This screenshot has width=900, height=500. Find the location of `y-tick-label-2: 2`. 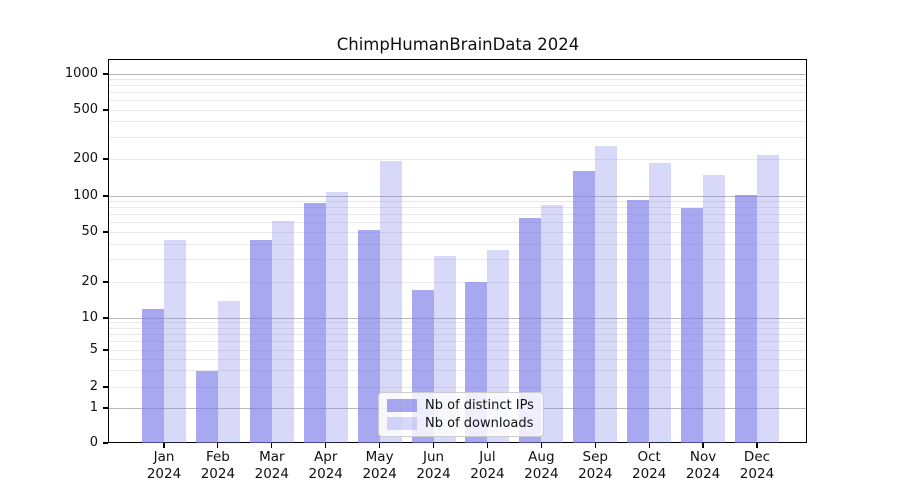

y-tick-label-2: 2 is located at coordinates (93, 386).